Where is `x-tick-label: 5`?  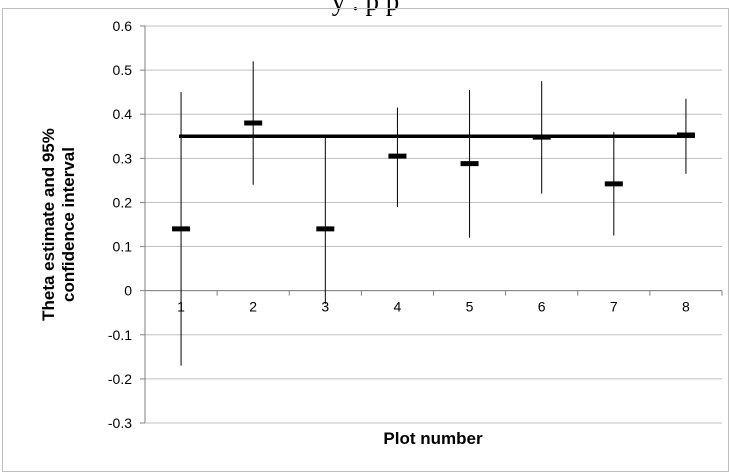
x-tick-label: 5 is located at coordinates (470, 307).